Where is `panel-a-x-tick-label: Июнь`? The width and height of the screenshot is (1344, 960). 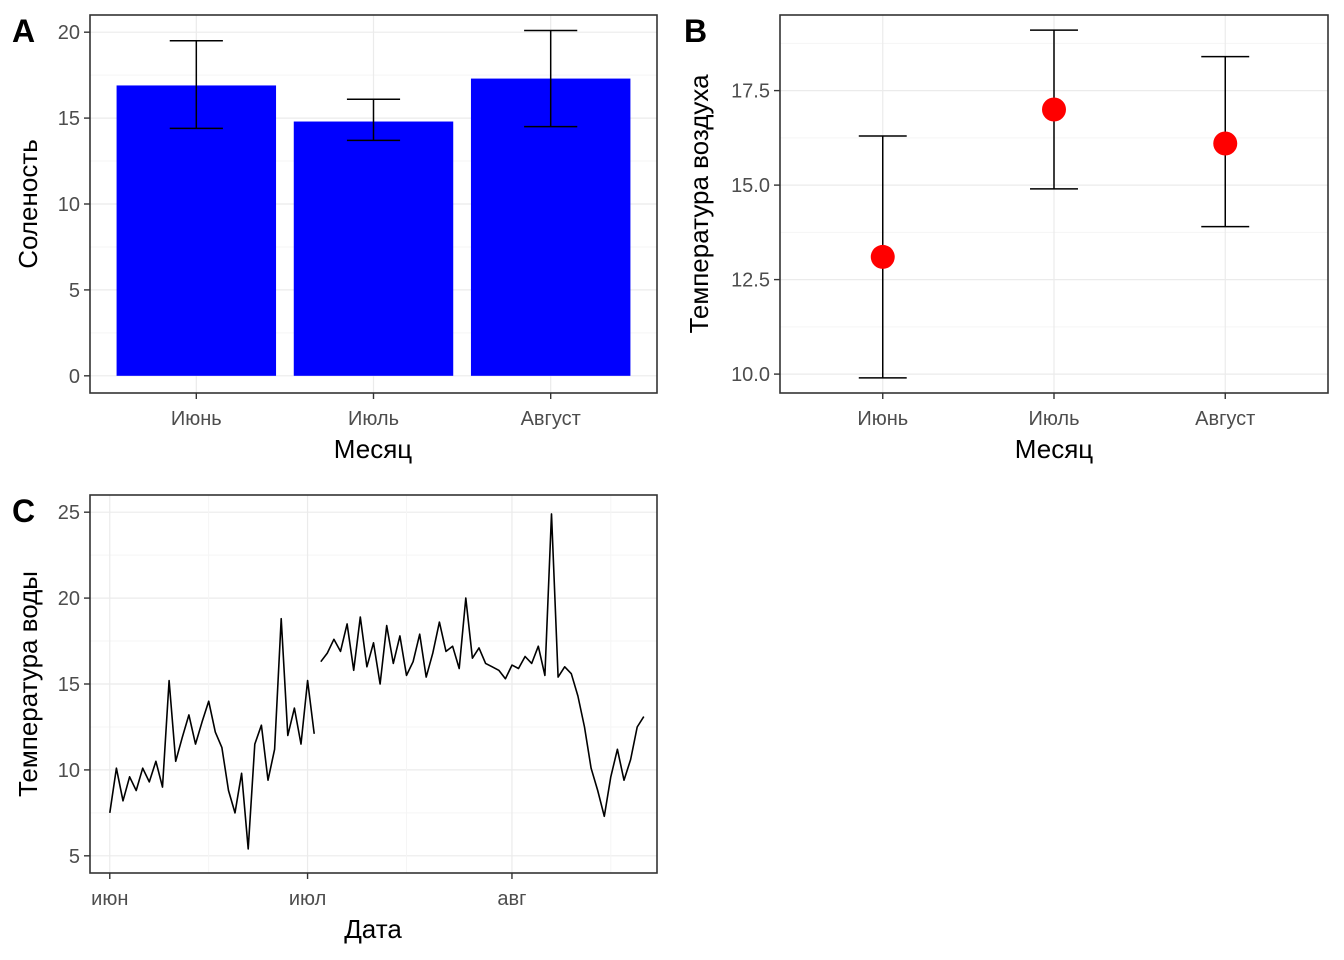
panel-a-x-tick-label: Июнь is located at coordinates (196, 419).